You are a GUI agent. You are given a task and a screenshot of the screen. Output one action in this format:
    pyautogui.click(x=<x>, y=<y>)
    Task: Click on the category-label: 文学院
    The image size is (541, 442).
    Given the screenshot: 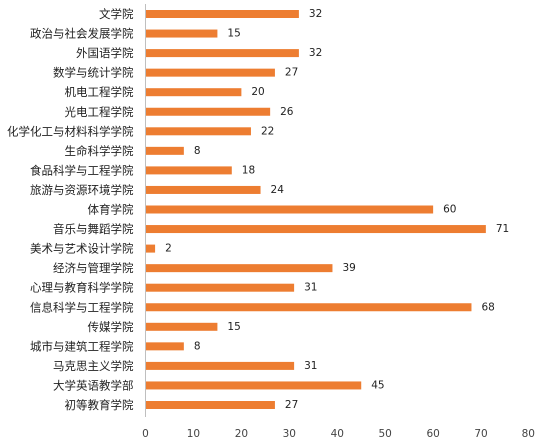 What is the action you would take?
    pyautogui.click(x=116, y=14)
    